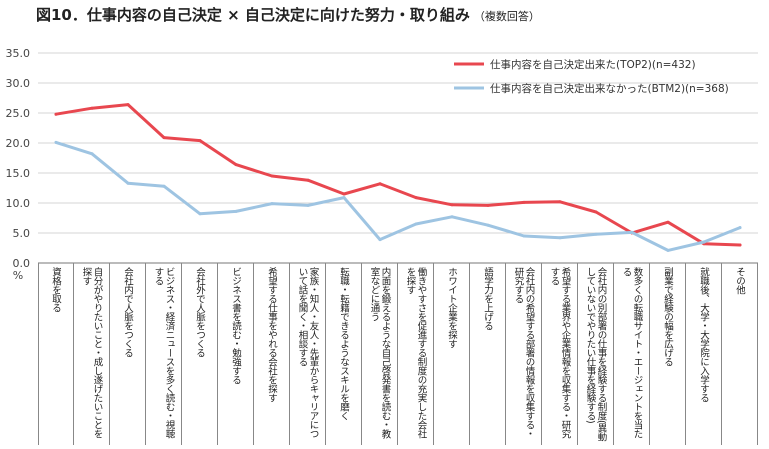 This screenshot has width=769, height=449. I want to click on category-label: 転職・転籍できるようなスキルを磨く, so click(343, 343).